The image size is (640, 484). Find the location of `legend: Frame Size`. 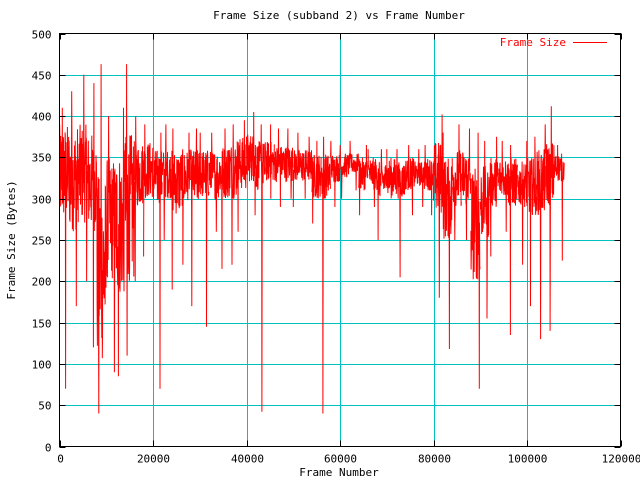

legend: Frame Size is located at coordinates (553, 42).